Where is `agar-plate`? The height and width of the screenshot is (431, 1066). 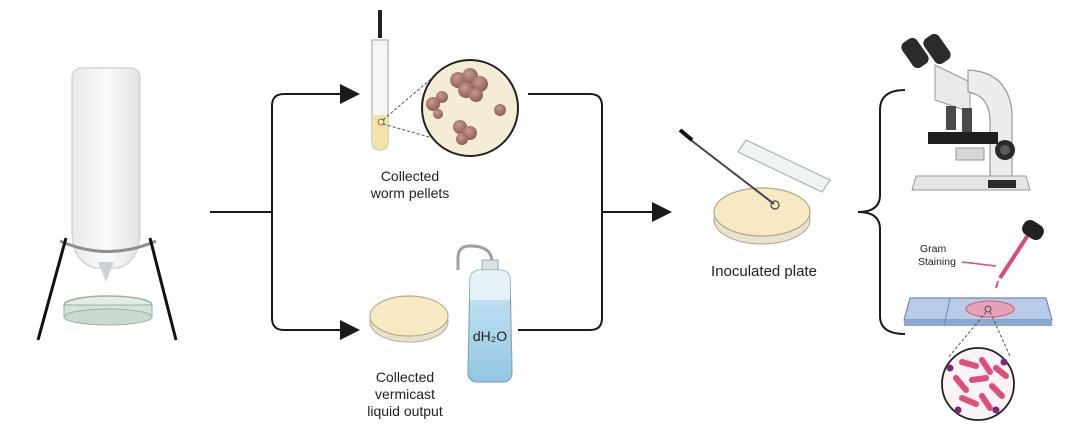 agar-plate is located at coordinates (762, 212).